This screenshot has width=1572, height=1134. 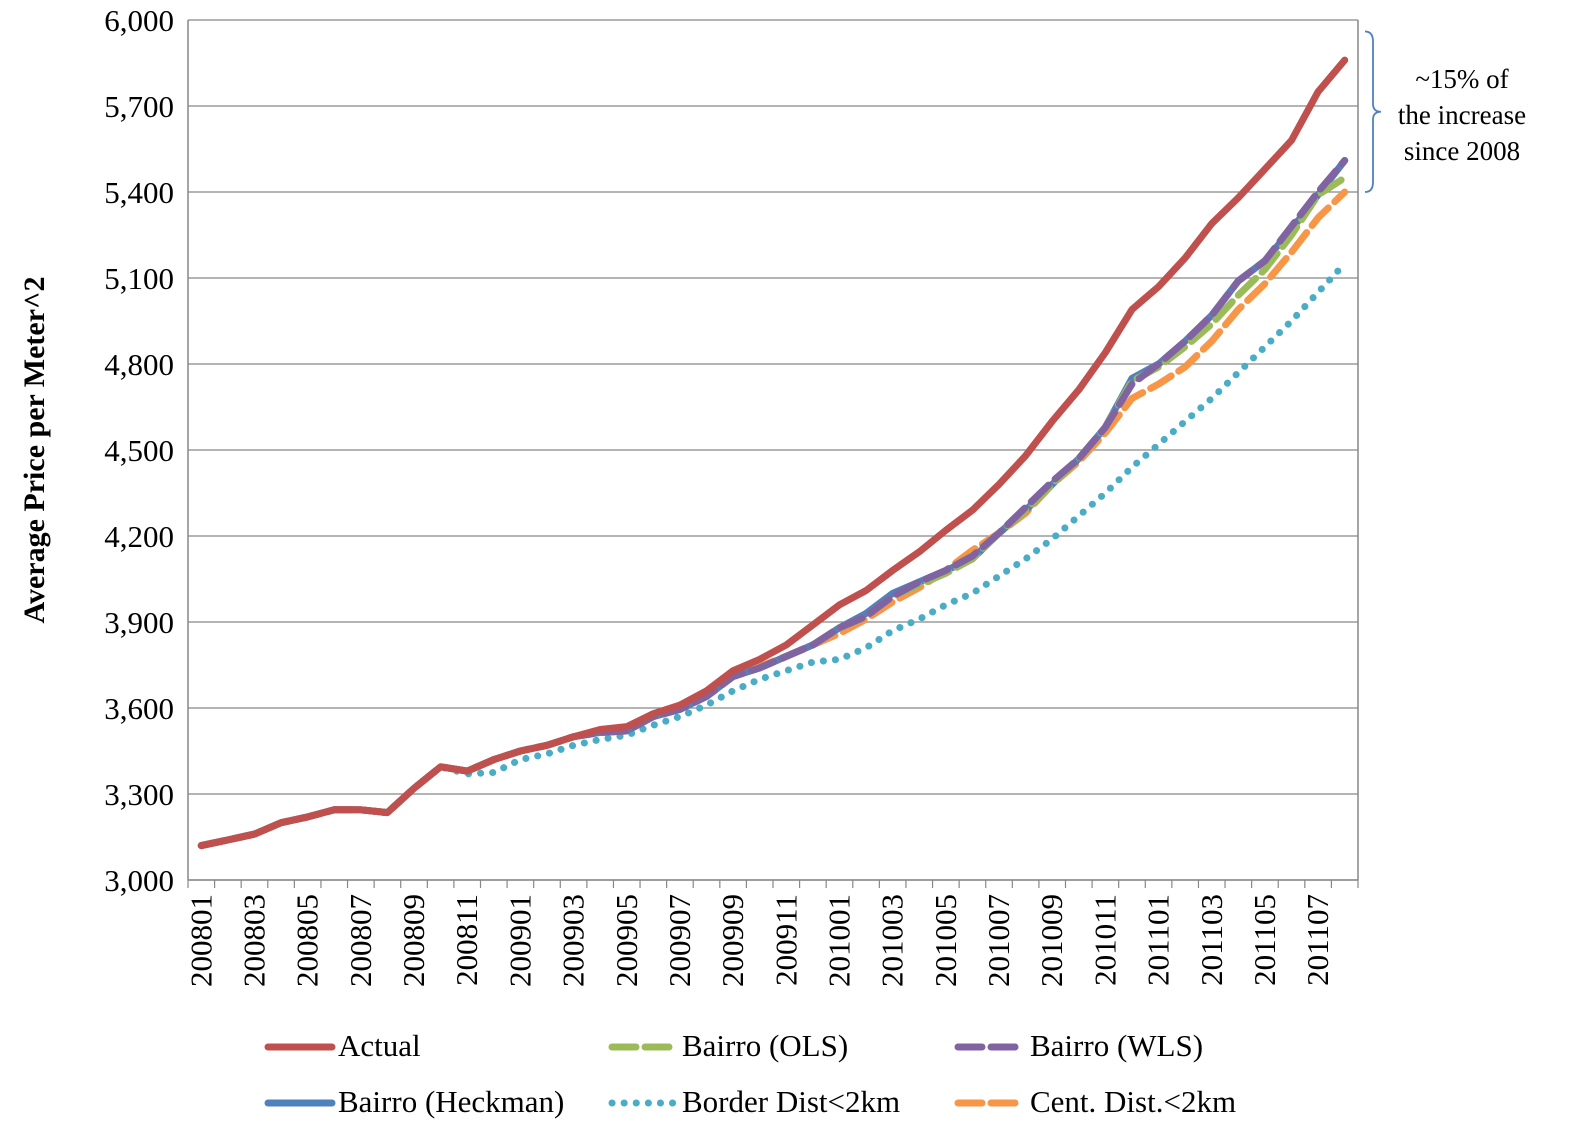 I want to click on y-tick-label: 4,200, so click(x=139, y=536).